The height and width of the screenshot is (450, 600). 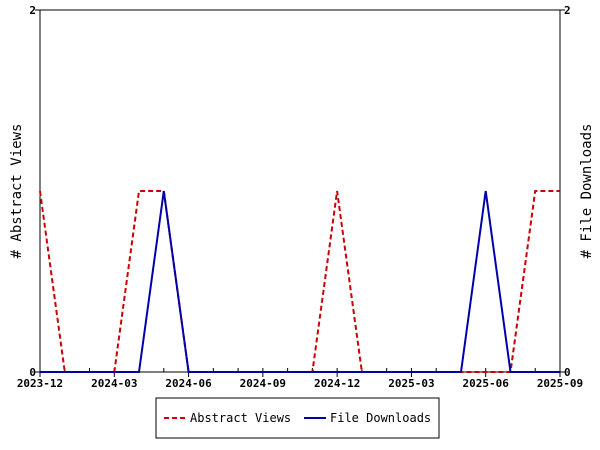 I want to click on y-tick-label-right: 0, so click(x=567, y=372).